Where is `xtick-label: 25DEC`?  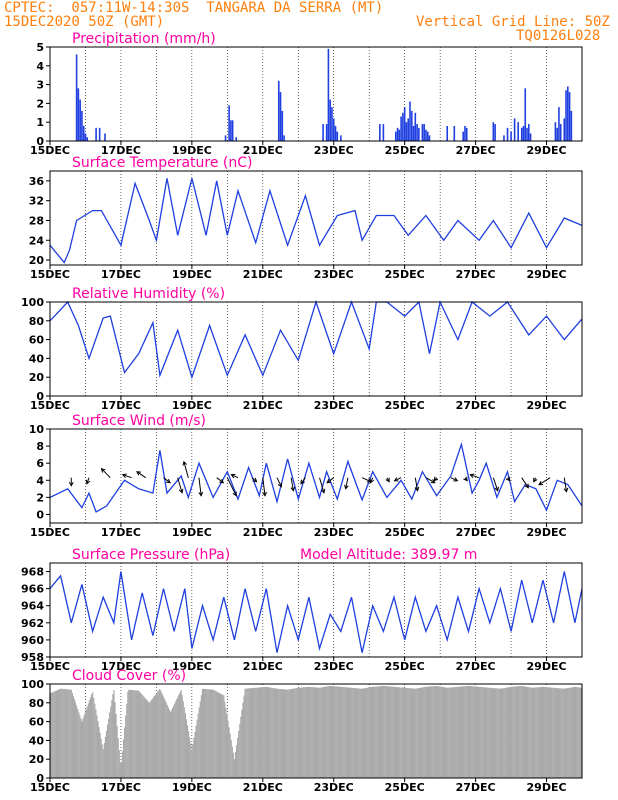
xtick-label: 25DEC is located at coordinates (405, 666).